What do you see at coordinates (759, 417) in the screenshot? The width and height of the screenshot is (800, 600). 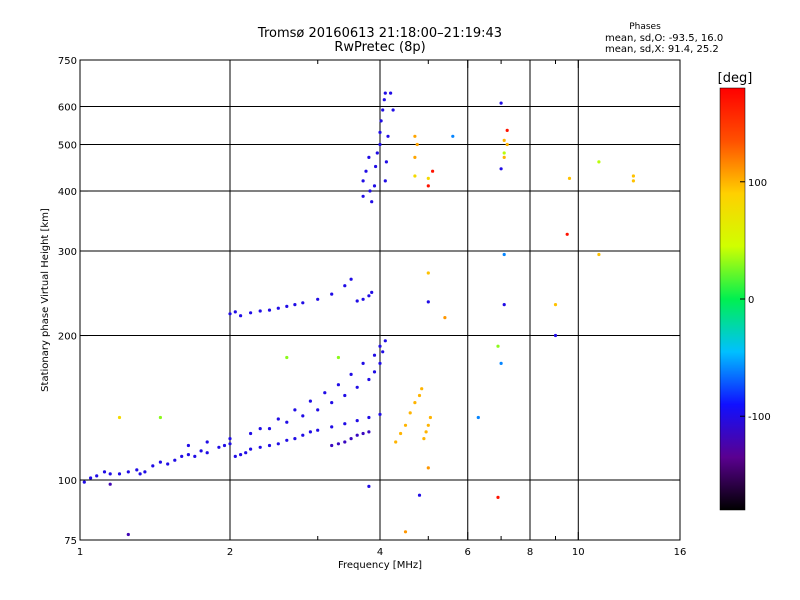 I see `colorbar-tick-label: -100` at bounding box center [759, 417].